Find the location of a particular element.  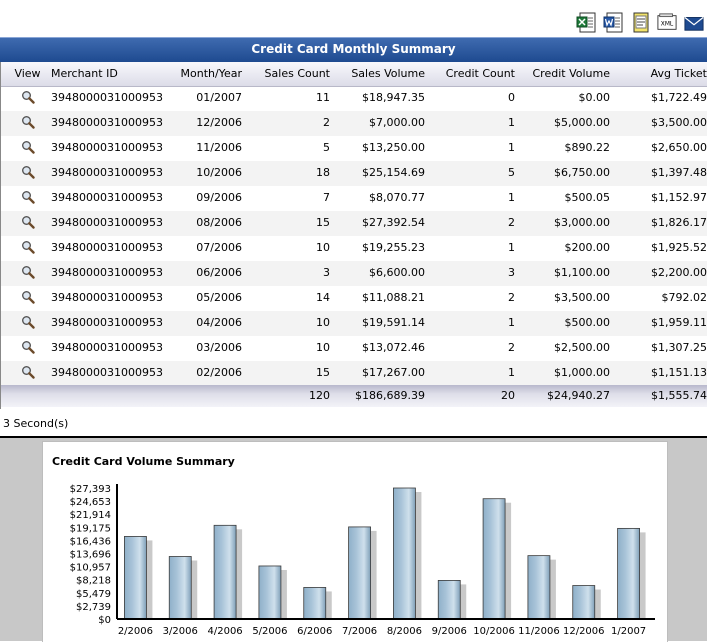

credit-volume-cell: $1,100.00 is located at coordinates (582, 272).